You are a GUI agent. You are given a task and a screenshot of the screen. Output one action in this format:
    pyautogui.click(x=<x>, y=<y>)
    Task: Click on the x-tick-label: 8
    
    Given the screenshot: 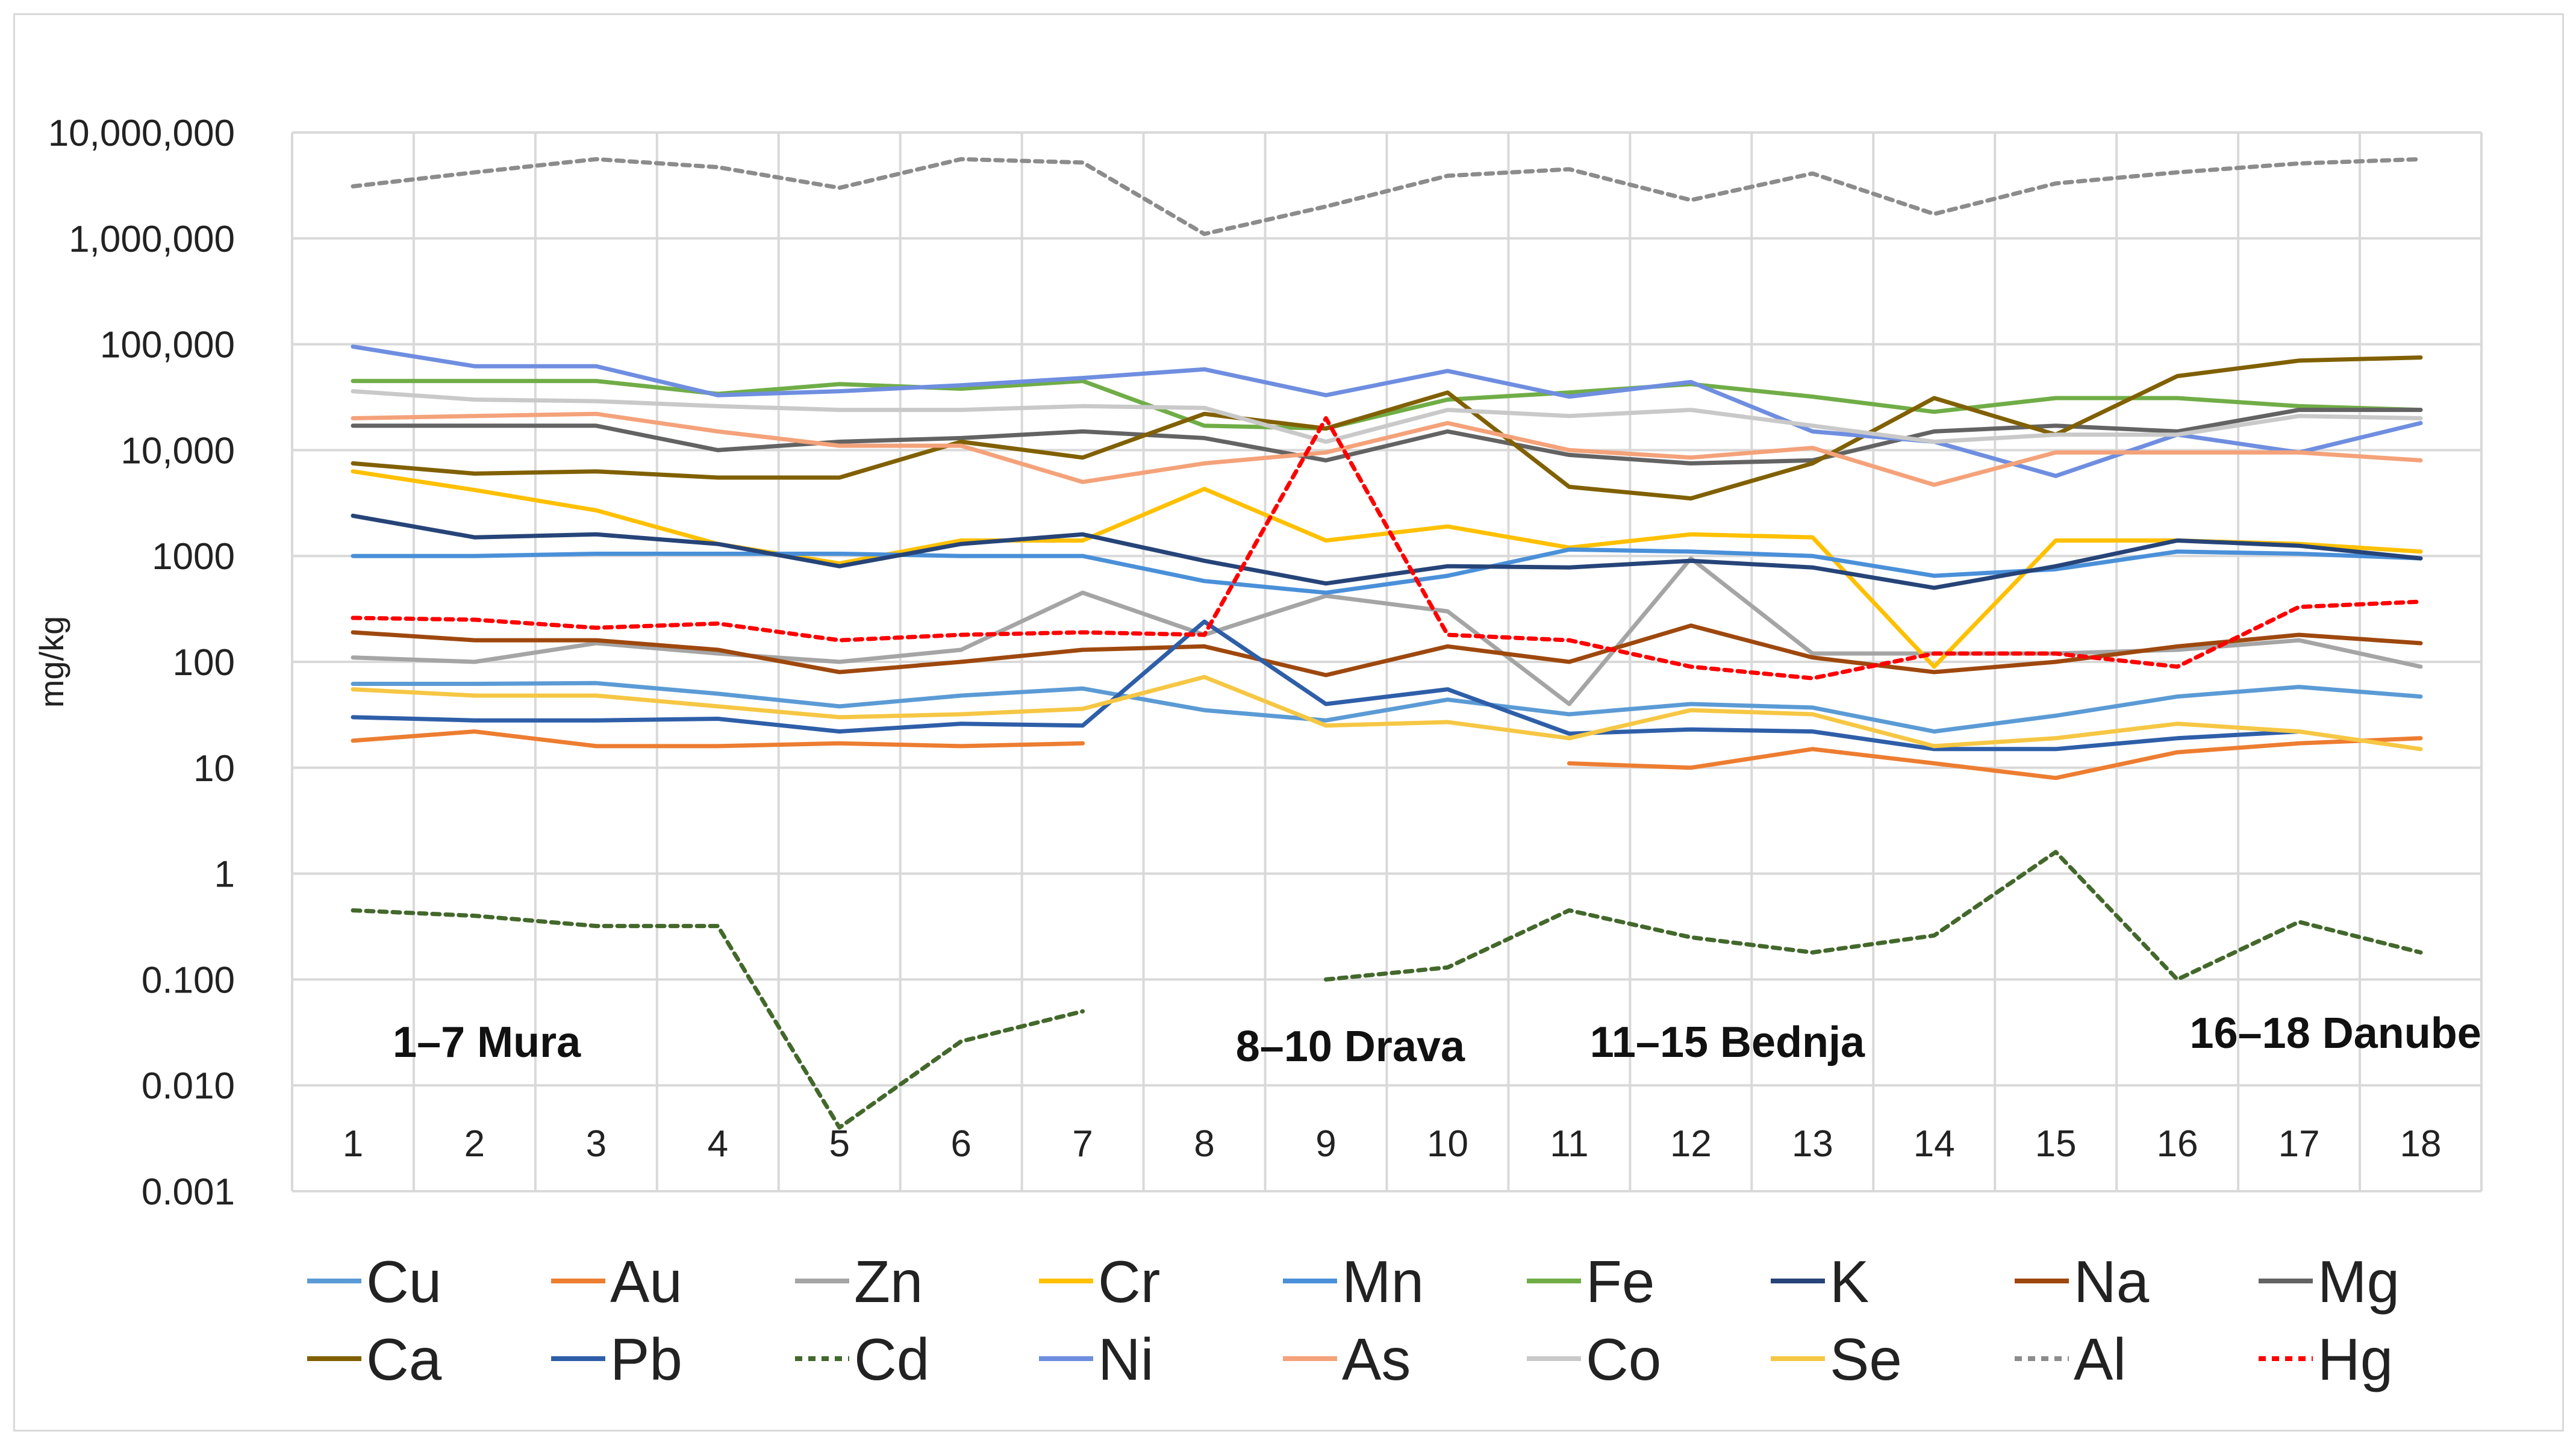 What is the action you would take?
    pyautogui.click(x=1204, y=1144)
    